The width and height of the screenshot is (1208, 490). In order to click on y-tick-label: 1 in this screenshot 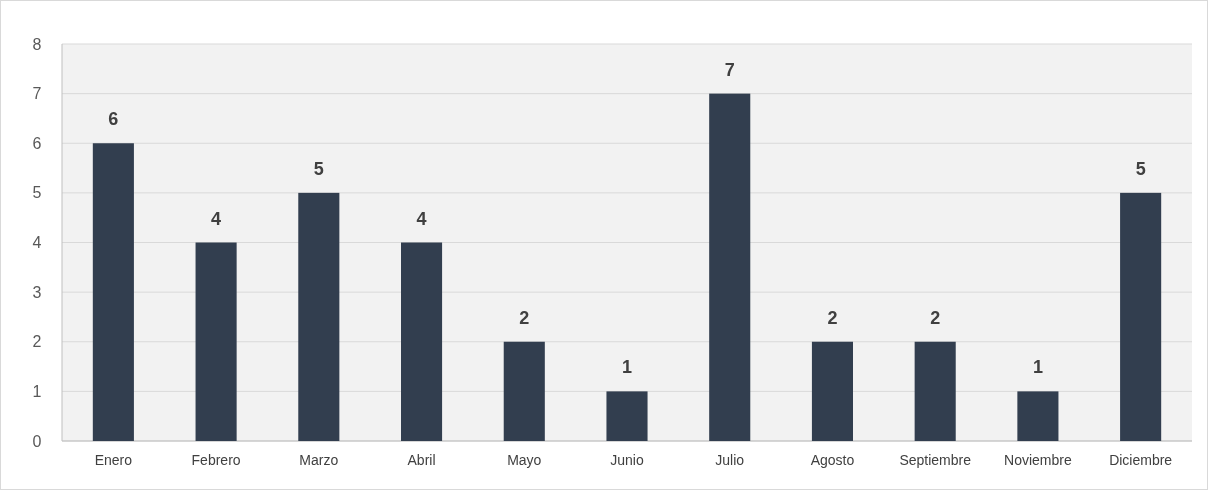, I will do `click(37, 391)`.